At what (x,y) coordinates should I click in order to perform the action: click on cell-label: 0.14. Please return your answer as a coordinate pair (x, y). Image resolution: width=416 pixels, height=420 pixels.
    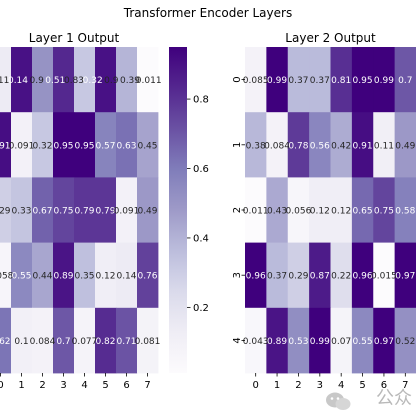
    Looking at the image, I should click on (18, 81).